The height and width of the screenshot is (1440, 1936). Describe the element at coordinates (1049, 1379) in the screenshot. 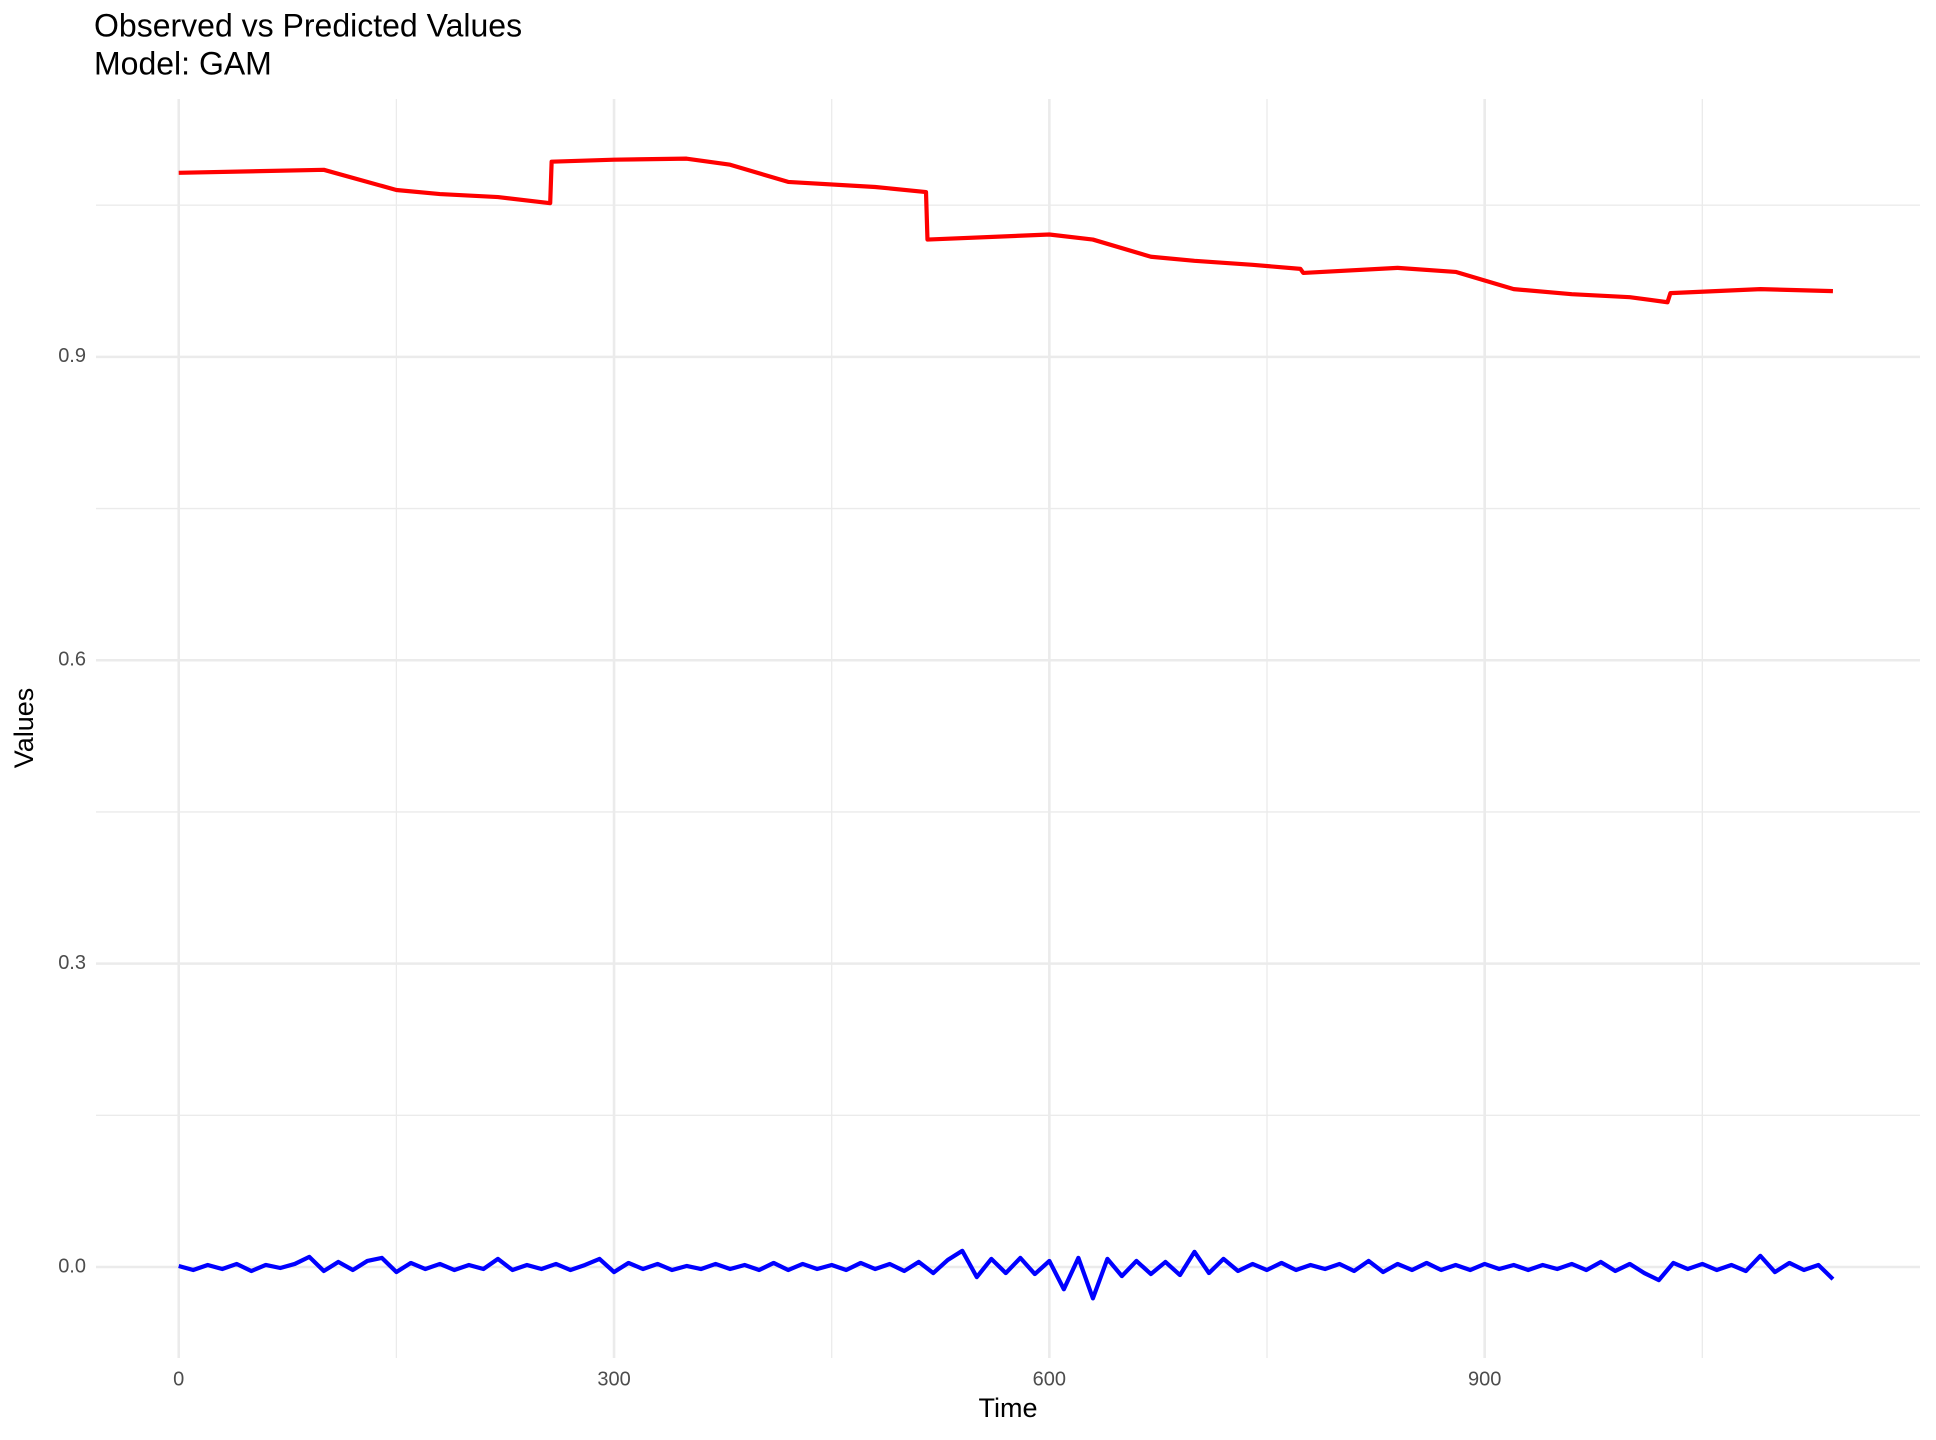

I see `x-tick-label: 600` at that location.